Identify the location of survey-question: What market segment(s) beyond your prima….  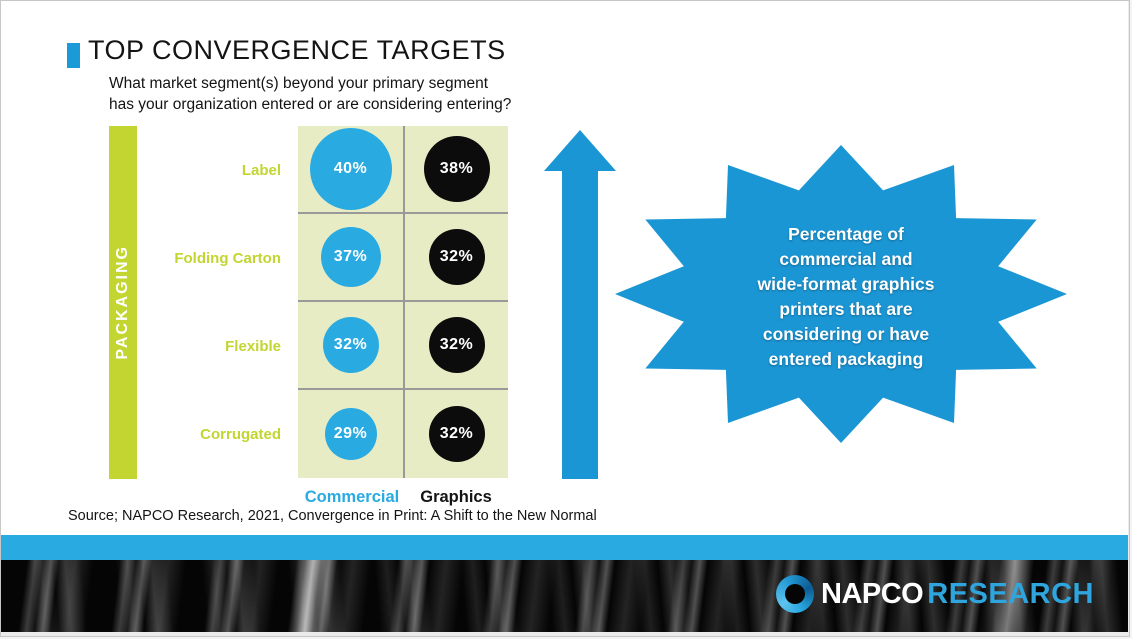
(310, 94).